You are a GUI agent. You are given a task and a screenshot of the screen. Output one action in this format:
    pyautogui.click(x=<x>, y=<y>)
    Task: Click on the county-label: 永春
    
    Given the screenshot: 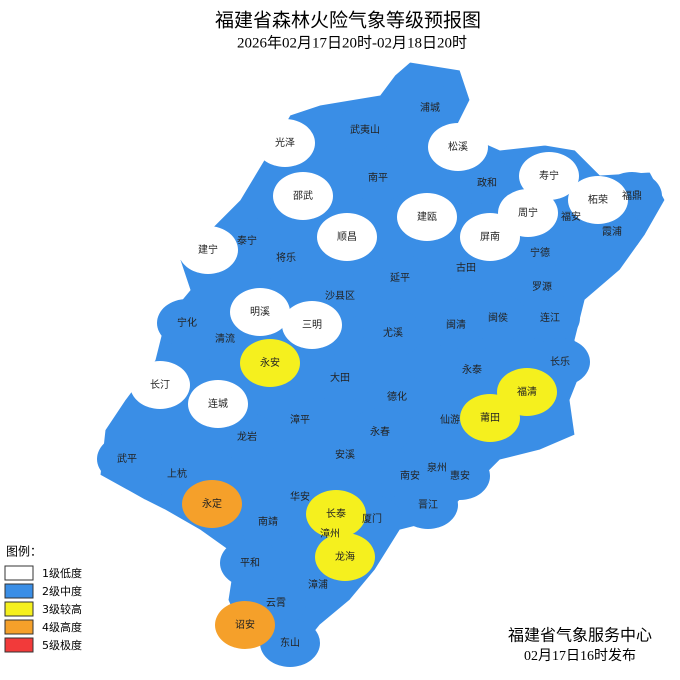 What is the action you would take?
    pyautogui.click(x=380, y=431)
    